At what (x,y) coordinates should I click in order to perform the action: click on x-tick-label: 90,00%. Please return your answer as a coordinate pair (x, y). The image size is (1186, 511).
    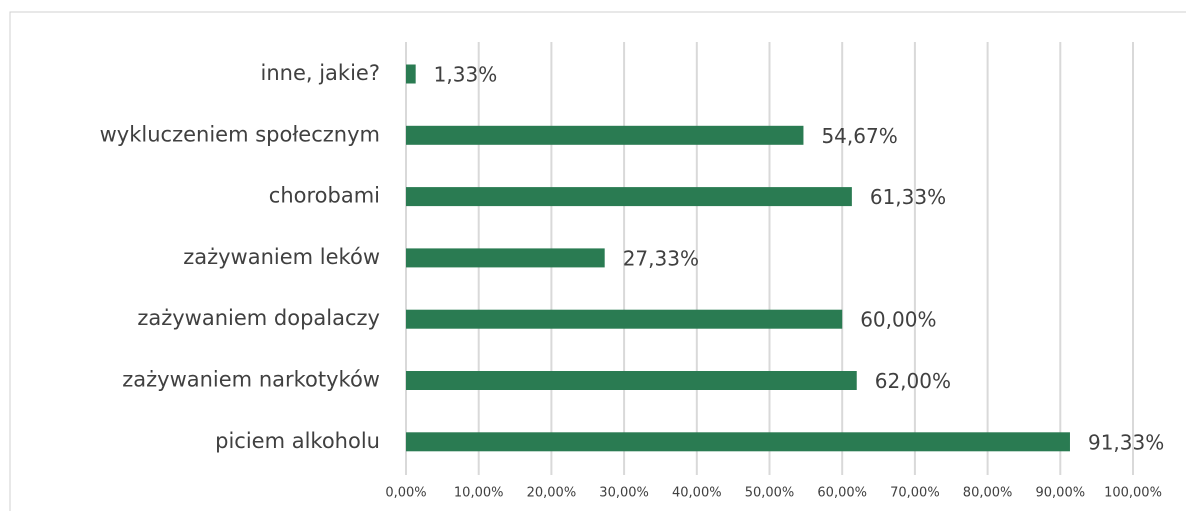
    Looking at the image, I should click on (1061, 493).